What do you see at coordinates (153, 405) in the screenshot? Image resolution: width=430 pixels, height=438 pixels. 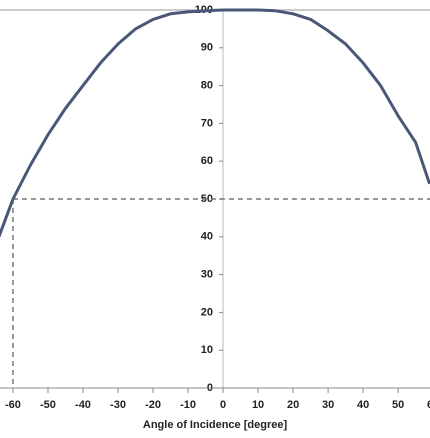 I see `x-tick-label: -20` at bounding box center [153, 405].